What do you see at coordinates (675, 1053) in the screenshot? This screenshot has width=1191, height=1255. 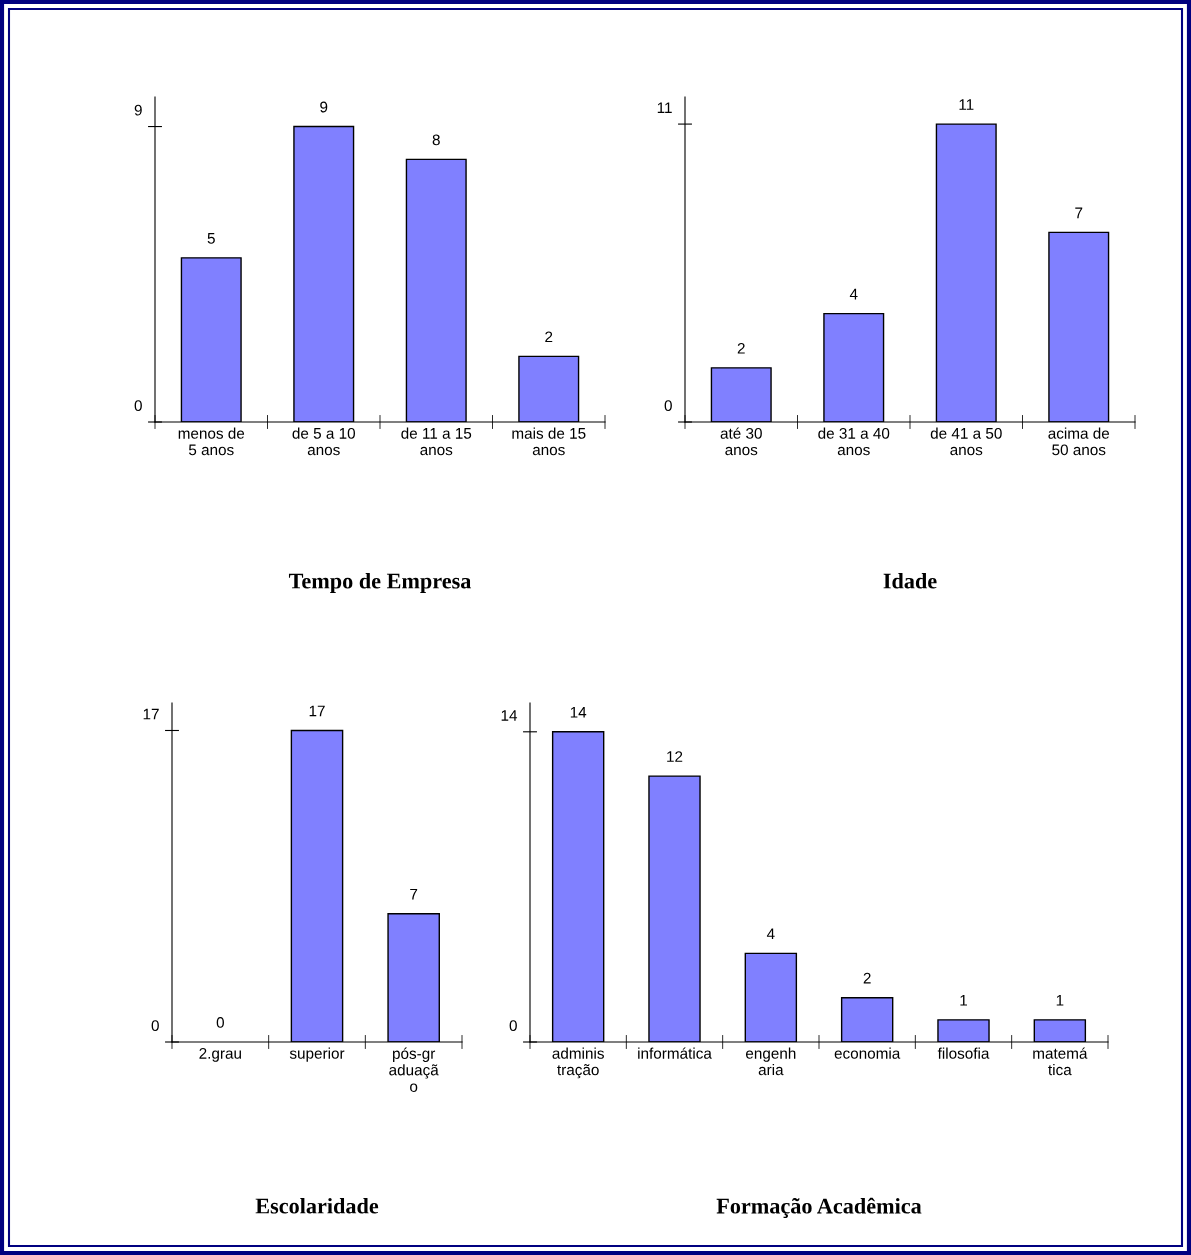 I see `x-tick-label: informática` at bounding box center [675, 1053].